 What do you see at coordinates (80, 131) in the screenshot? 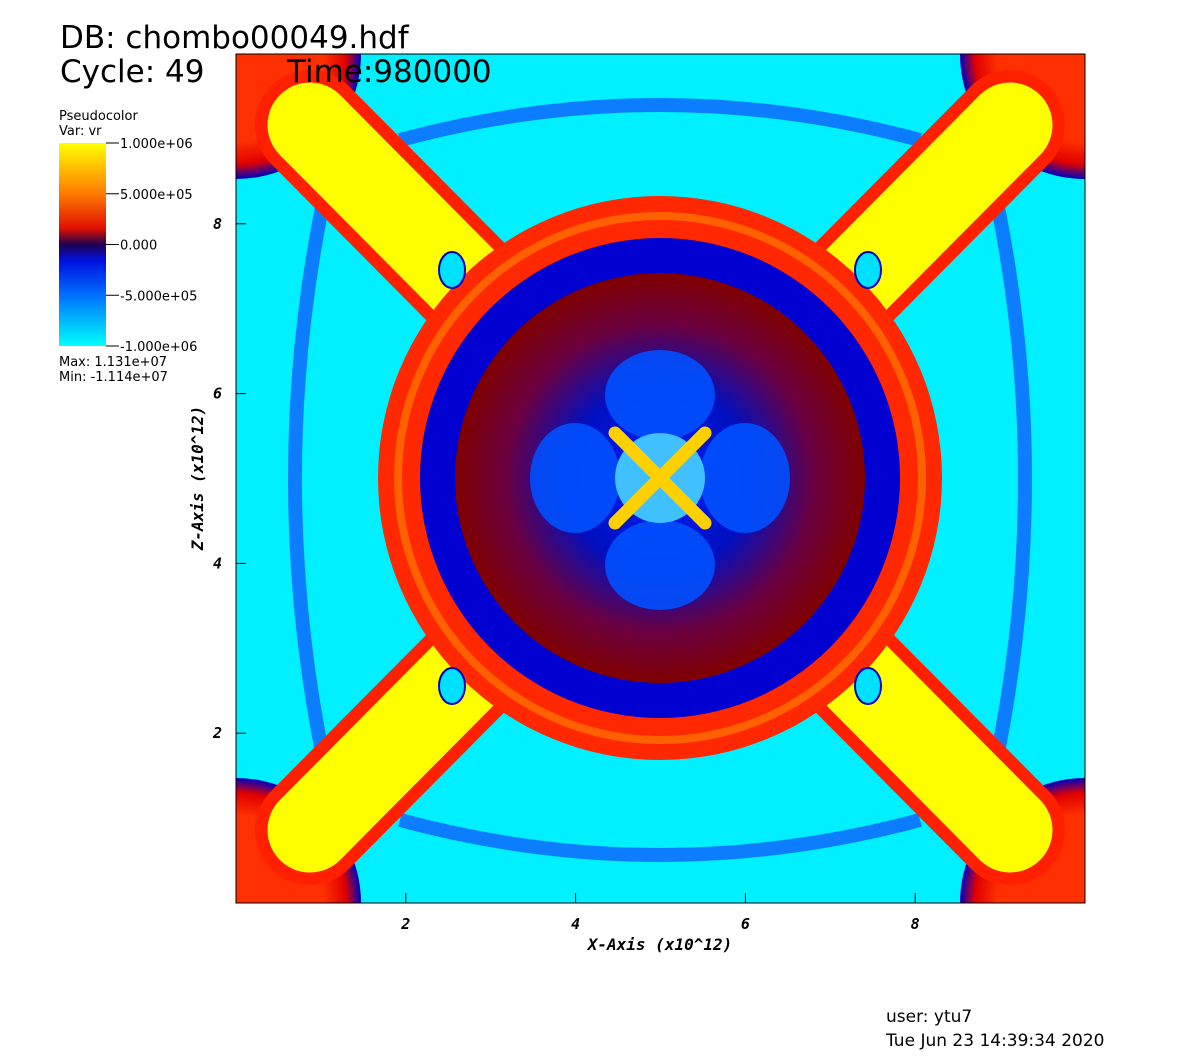
I see `legend-var: Var: vr` at bounding box center [80, 131].